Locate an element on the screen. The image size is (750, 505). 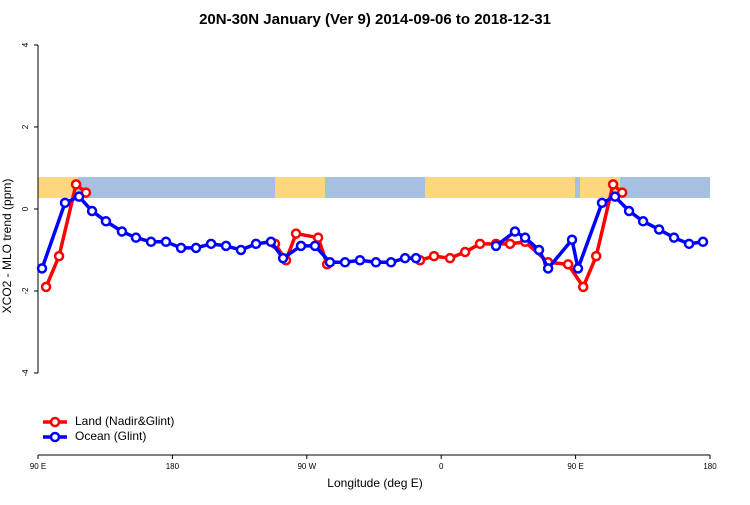
y-tick-label: -4 is located at coordinates (25, 373).